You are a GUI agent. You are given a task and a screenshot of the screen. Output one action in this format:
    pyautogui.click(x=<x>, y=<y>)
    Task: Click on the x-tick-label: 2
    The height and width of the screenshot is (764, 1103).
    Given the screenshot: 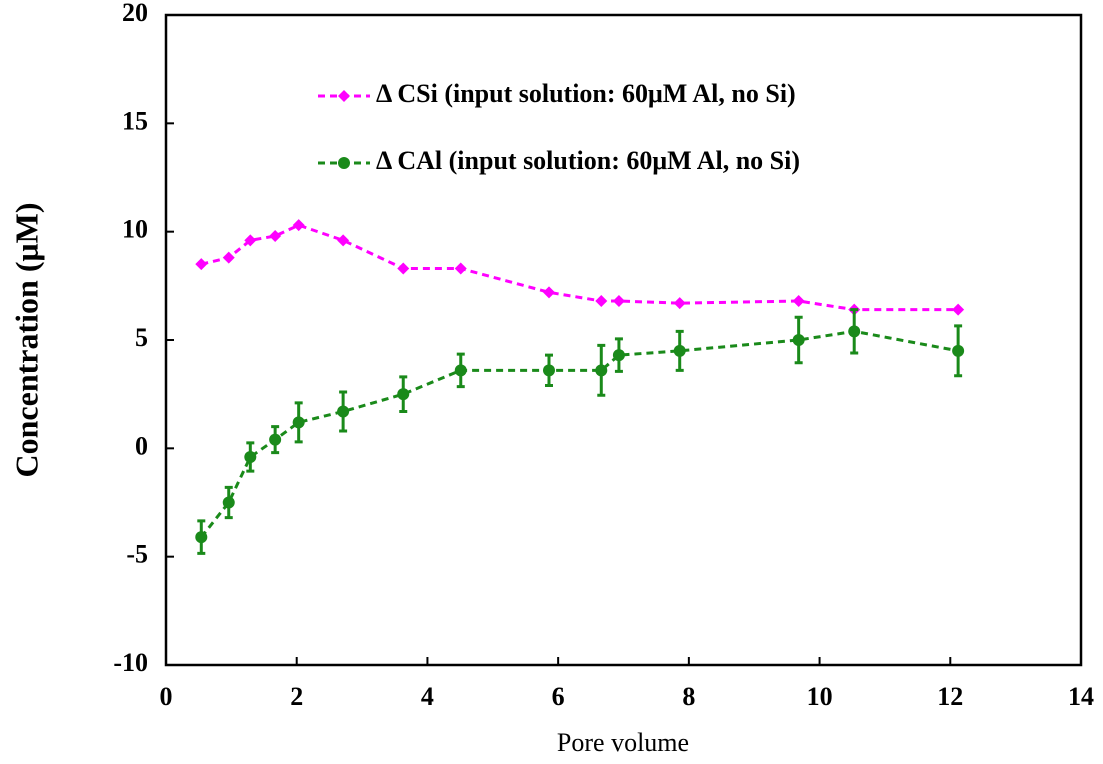 What is the action you would take?
    pyautogui.click(x=296, y=696)
    